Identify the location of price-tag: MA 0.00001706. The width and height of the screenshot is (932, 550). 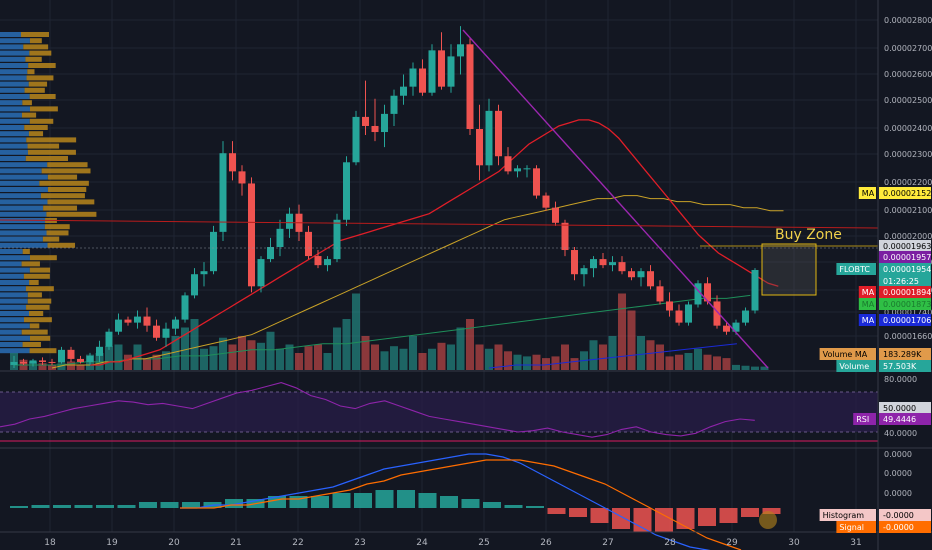
(895, 320).